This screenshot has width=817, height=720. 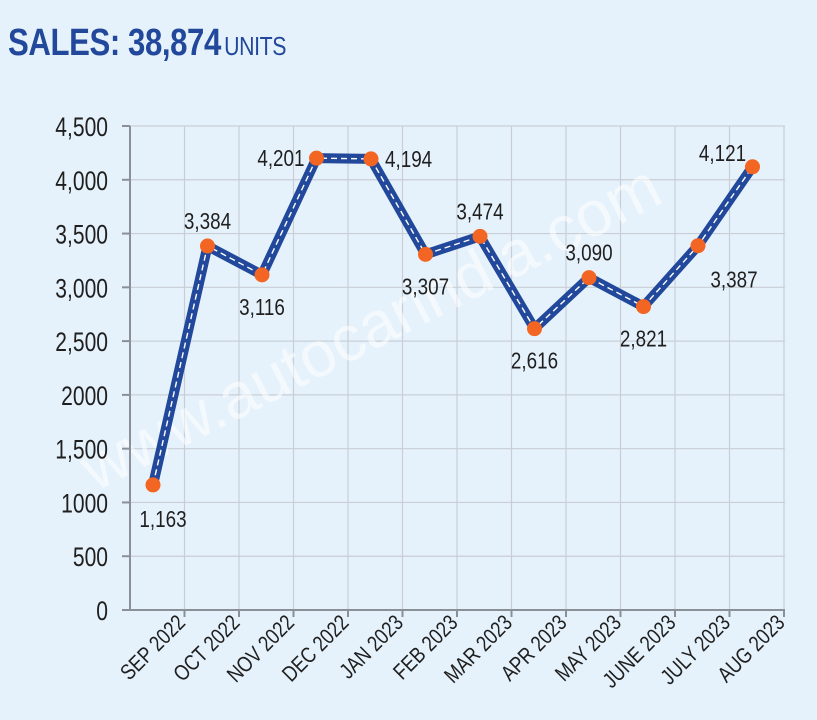 What do you see at coordinates (81, 128) in the screenshot?
I see `y-tick-label: 4,500` at bounding box center [81, 128].